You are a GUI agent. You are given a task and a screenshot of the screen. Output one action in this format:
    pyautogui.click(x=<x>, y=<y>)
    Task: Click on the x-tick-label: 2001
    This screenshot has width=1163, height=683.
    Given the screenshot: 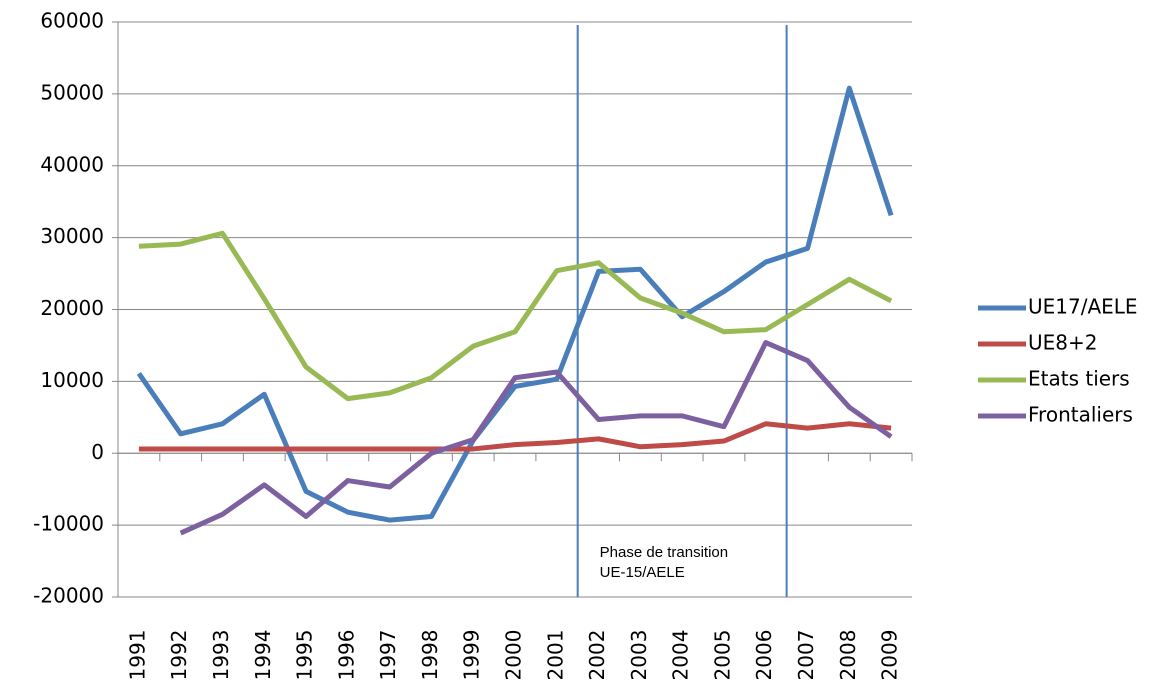 What is the action you would take?
    pyautogui.click(x=555, y=654)
    